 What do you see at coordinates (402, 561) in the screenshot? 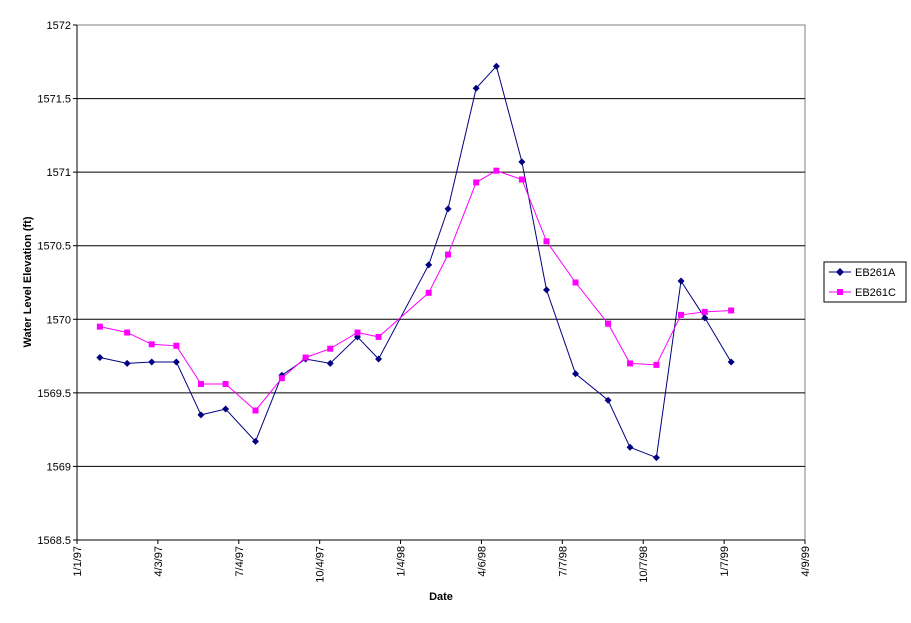
I see `x-tick-label: 1/4/98` at bounding box center [402, 561].